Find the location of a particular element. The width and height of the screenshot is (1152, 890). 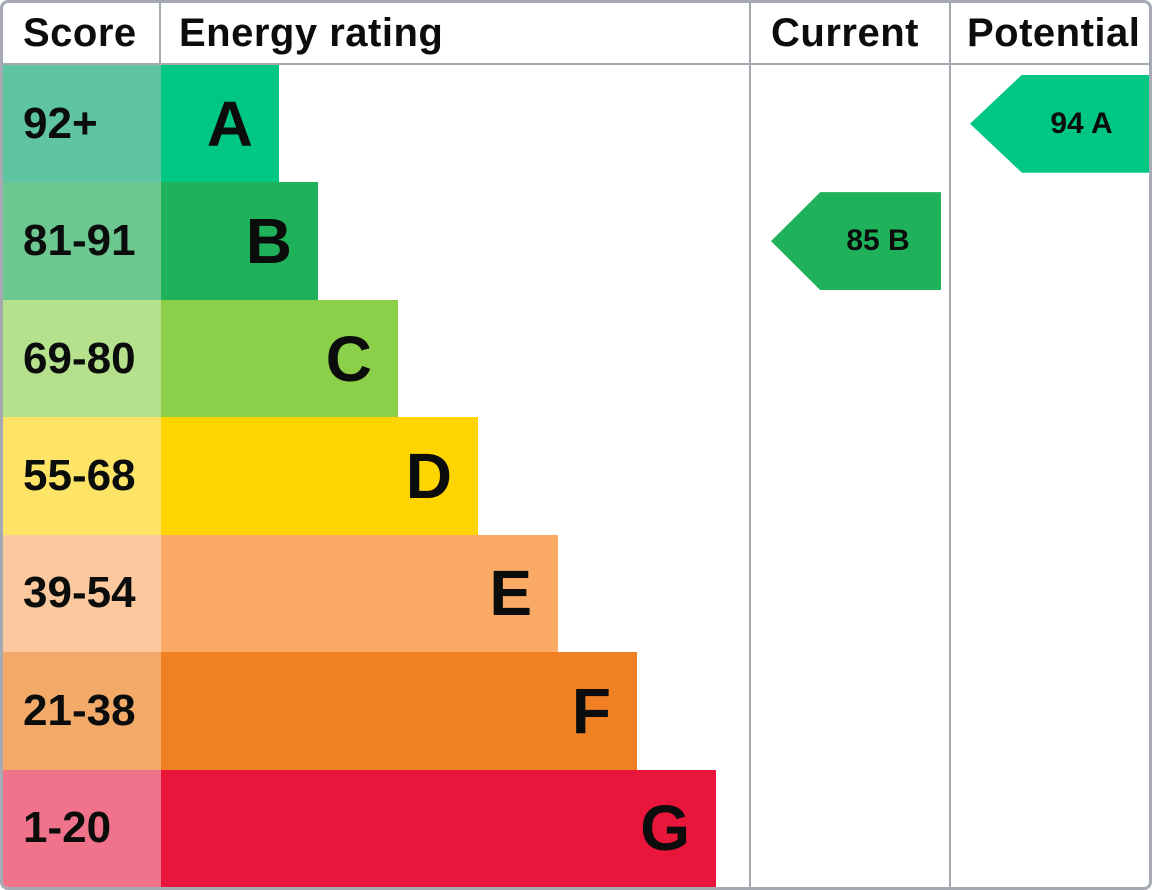

band-bar: E is located at coordinates (359, 593).